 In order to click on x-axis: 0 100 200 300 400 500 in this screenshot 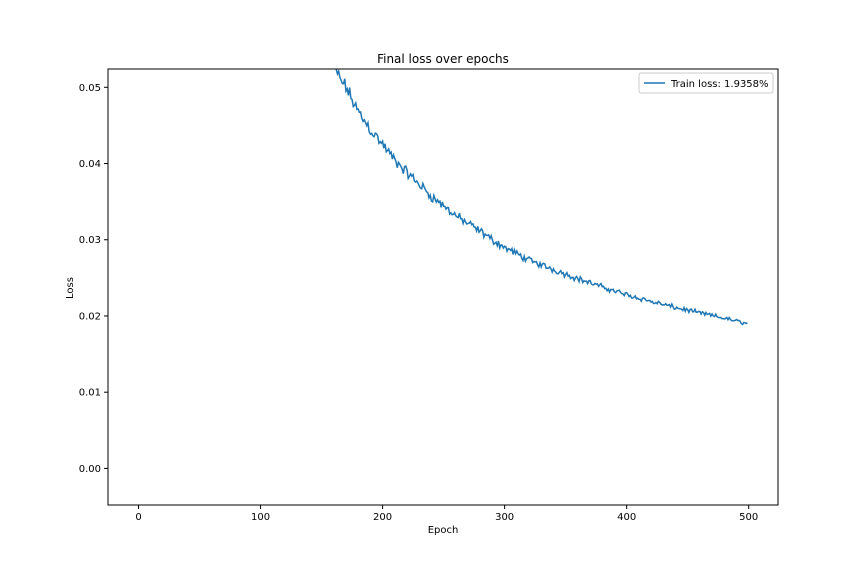, I will do `click(446, 514)`.